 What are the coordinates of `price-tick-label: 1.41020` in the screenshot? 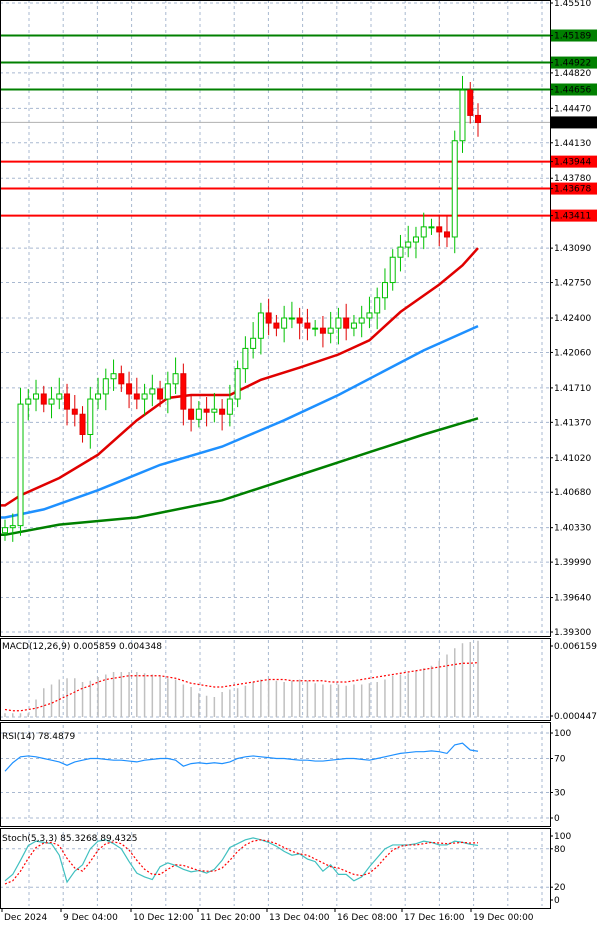 It's located at (572, 459).